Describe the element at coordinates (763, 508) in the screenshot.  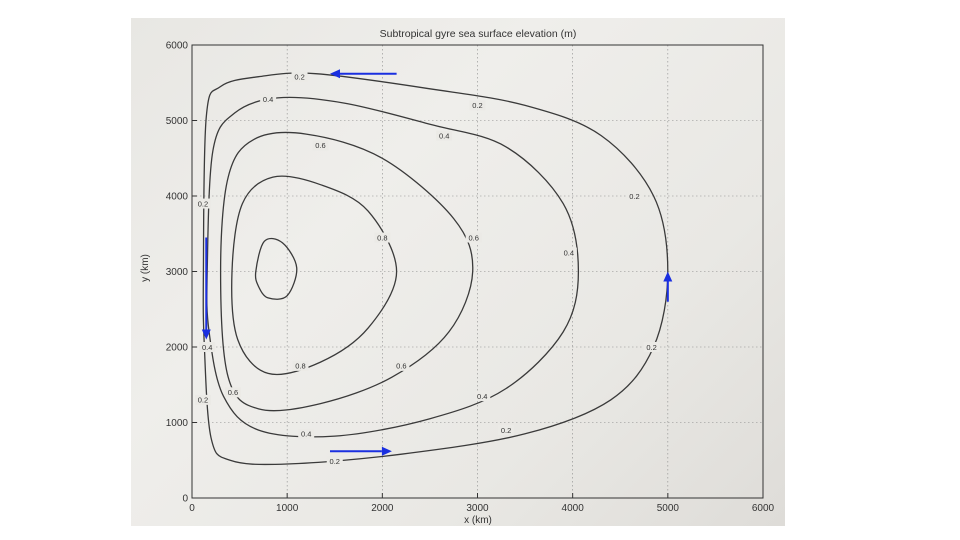
I see `x-tick-label: 6000` at that location.